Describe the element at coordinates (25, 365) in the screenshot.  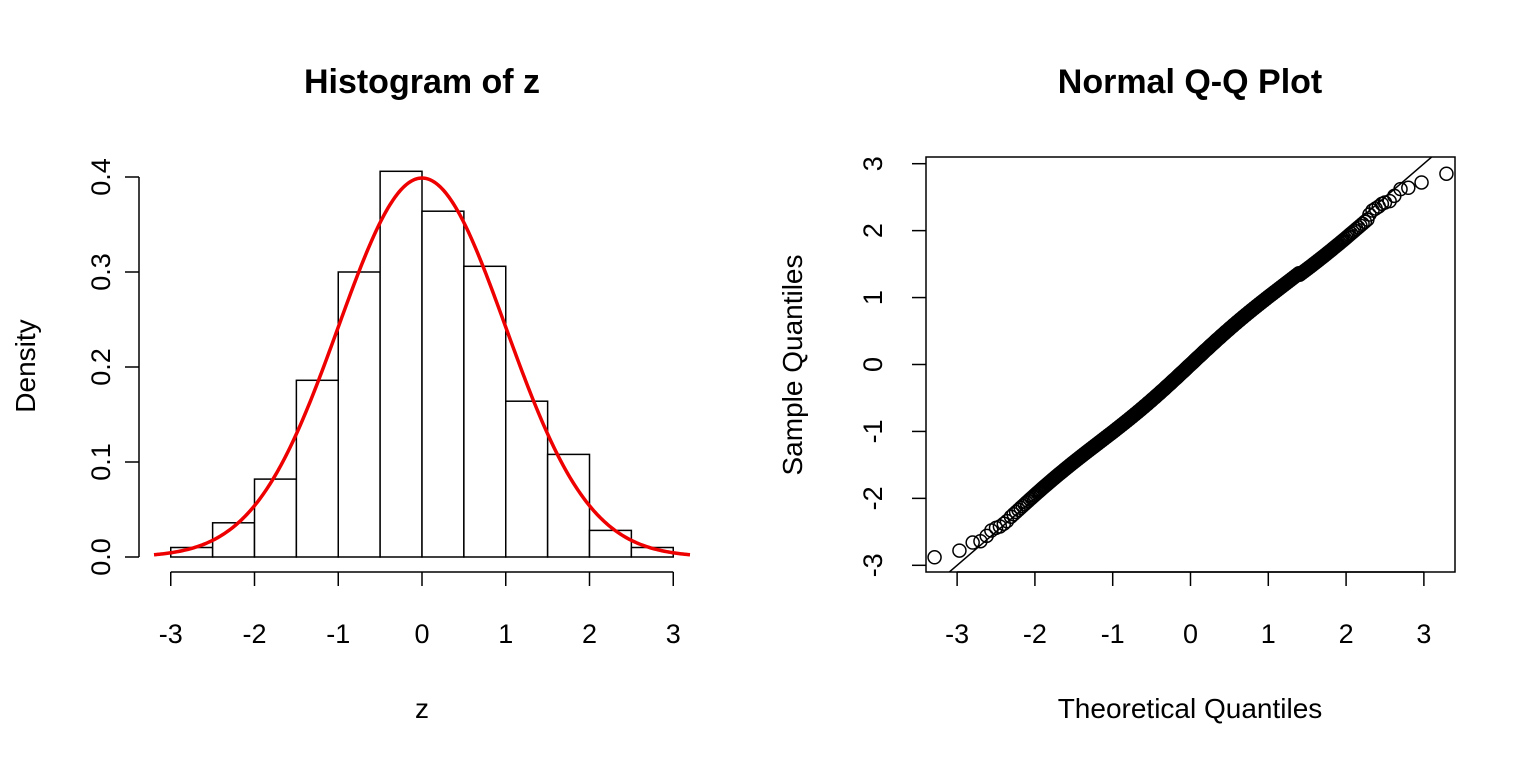
I see `histogram-y-axis-label: Density` at that location.